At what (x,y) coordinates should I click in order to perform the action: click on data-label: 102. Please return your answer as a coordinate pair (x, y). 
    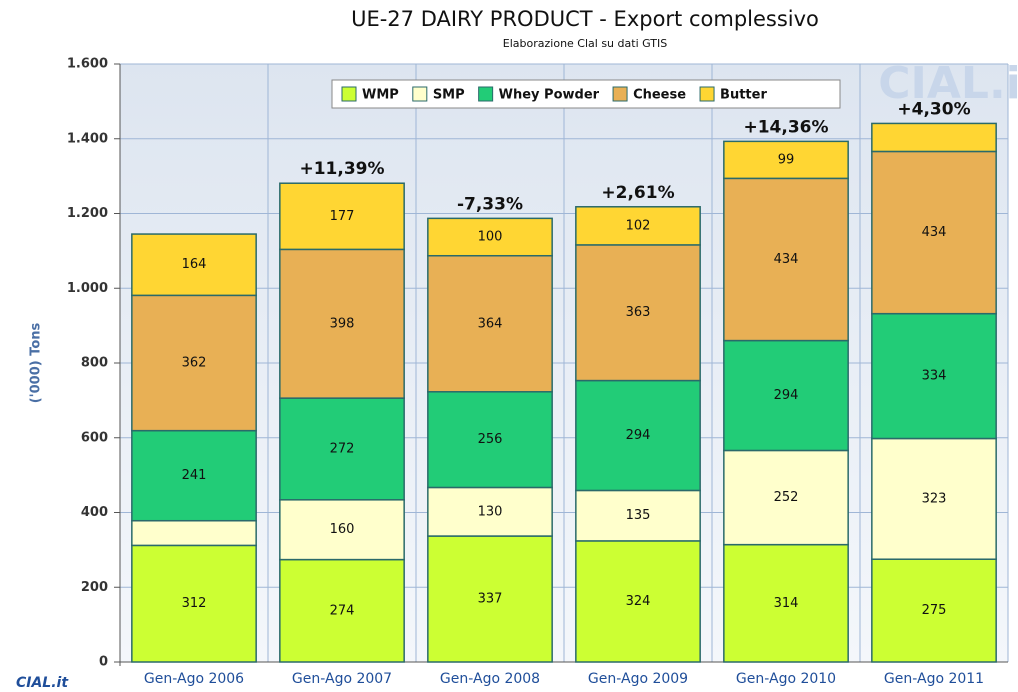
    Looking at the image, I should click on (638, 225).